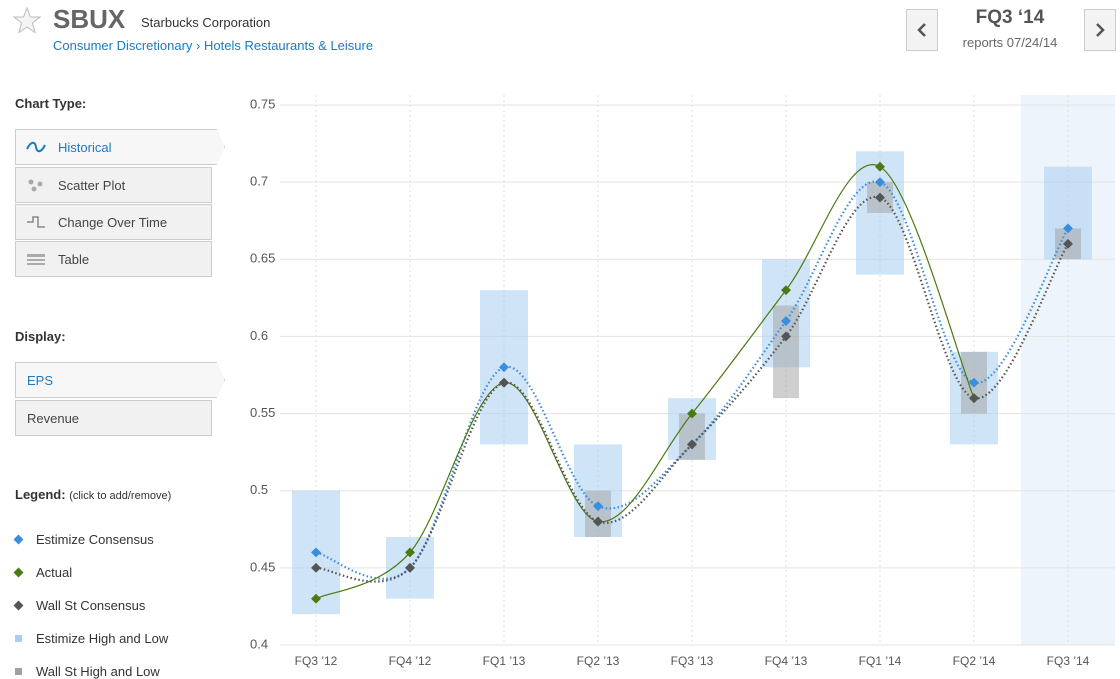 This screenshot has height=679, width=1120. What do you see at coordinates (102, 638) in the screenshot?
I see `legend-text: Estimize High and Low` at bounding box center [102, 638].